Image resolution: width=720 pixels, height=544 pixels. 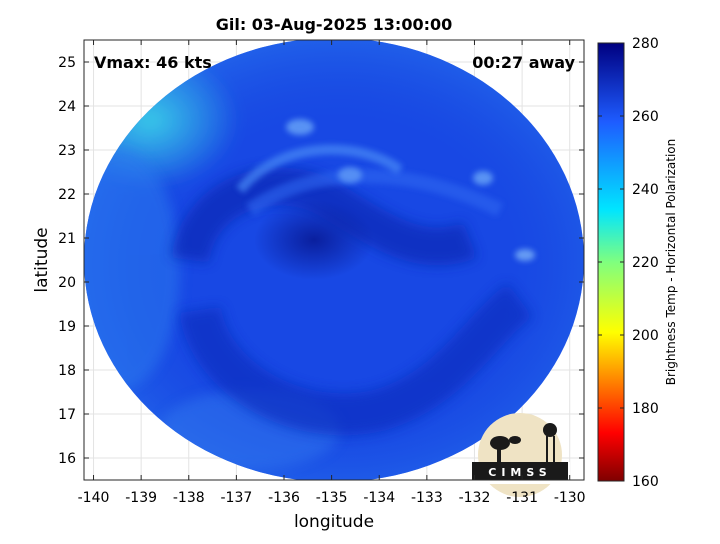 I want to click on y-tick-label: 17, so click(x=67, y=415).